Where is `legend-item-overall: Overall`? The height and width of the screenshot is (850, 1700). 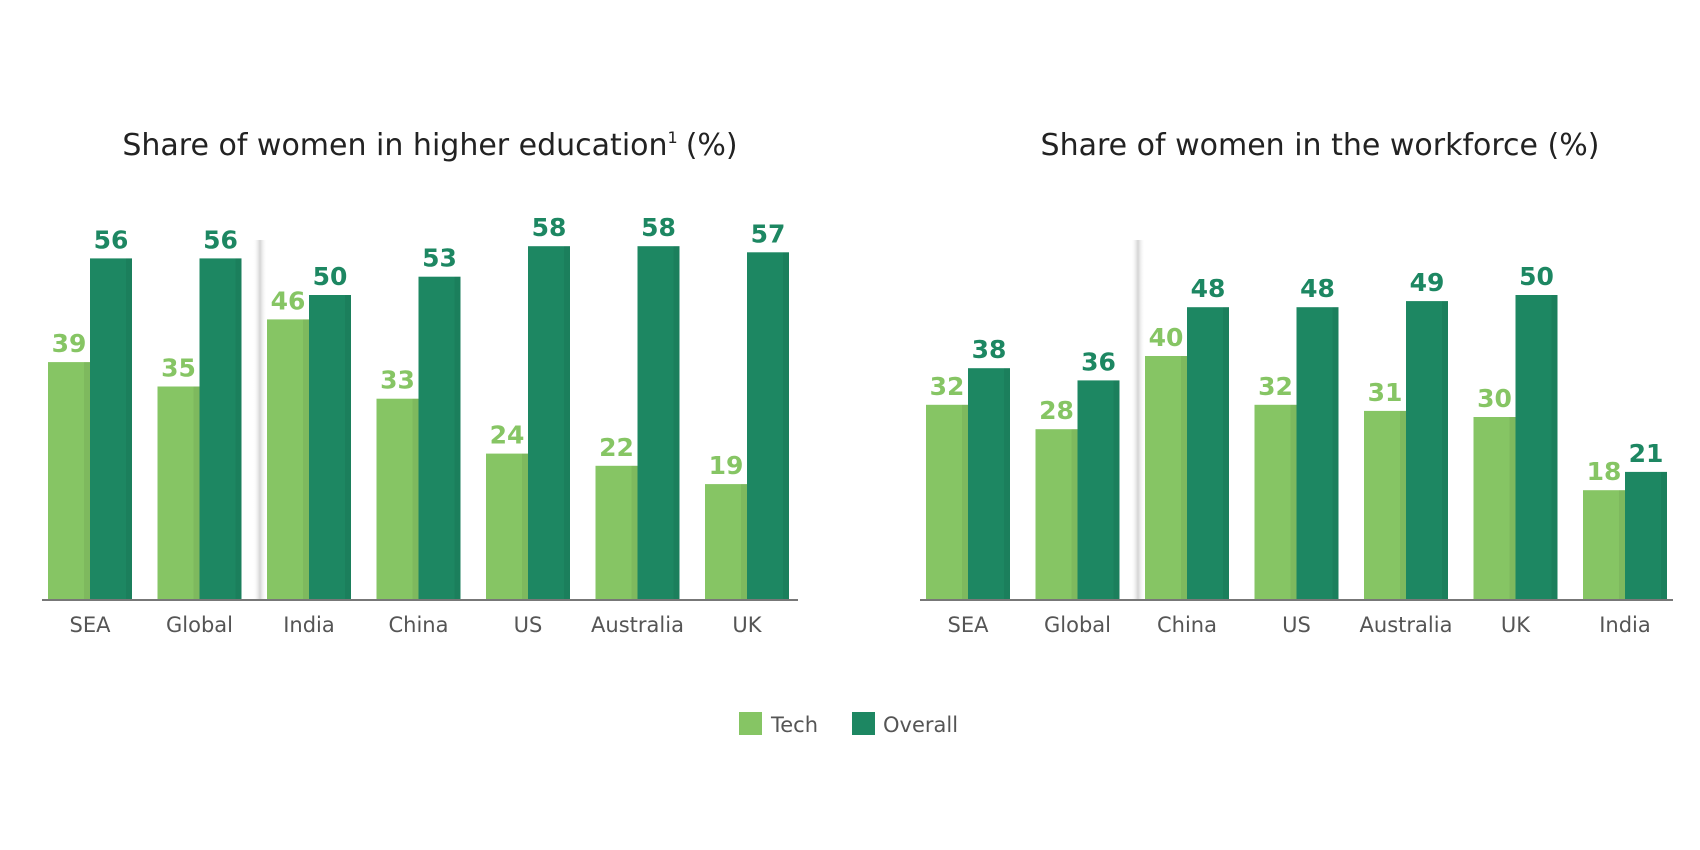 legend-item-overall: Overall is located at coordinates (905, 724).